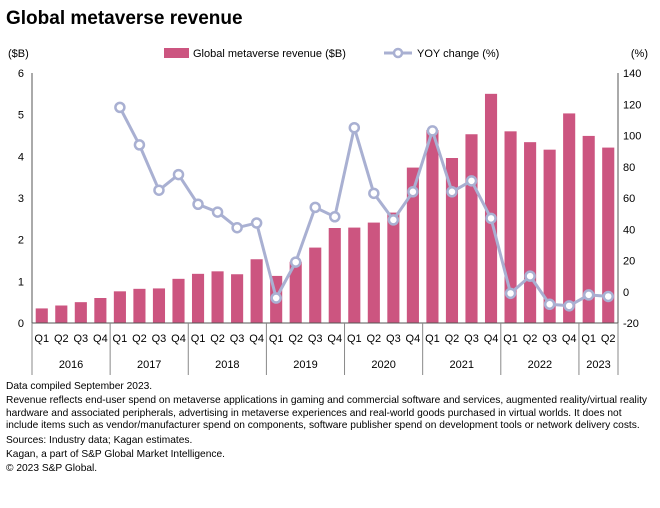 The height and width of the screenshot is (508, 660). Describe the element at coordinates (124, 18) in the screenshot. I see `page-title: Global metaverse revenue` at that location.